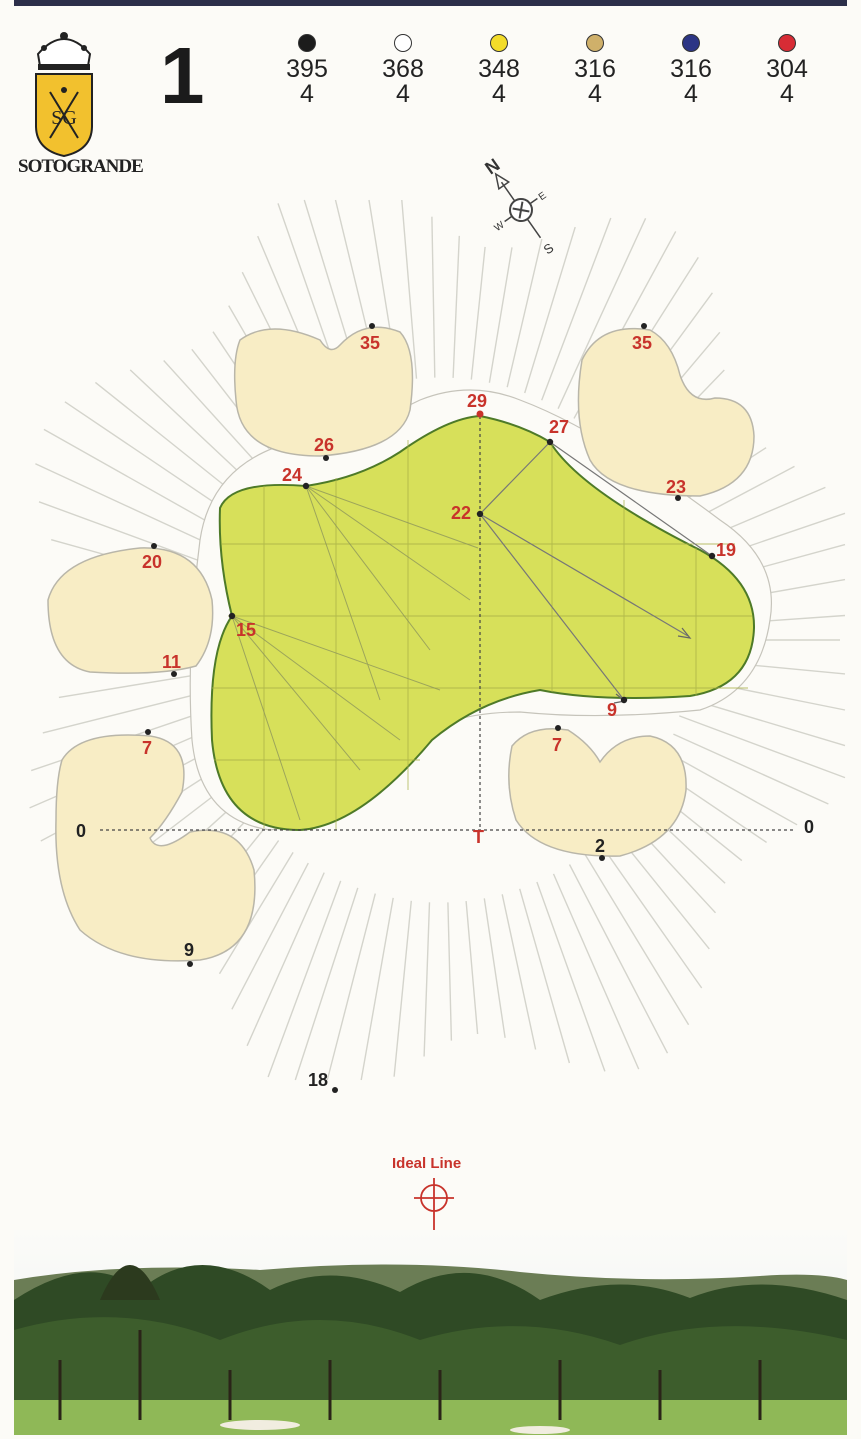 The width and height of the screenshot is (861, 1439). What do you see at coordinates (64, 95) in the screenshot?
I see `sotogrande-logo: SG` at bounding box center [64, 95].